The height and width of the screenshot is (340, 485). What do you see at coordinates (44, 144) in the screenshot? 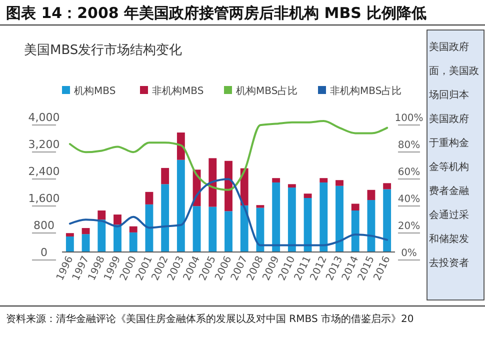
I see `y-tick-label: 3,200` at bounding box center [44, 144].